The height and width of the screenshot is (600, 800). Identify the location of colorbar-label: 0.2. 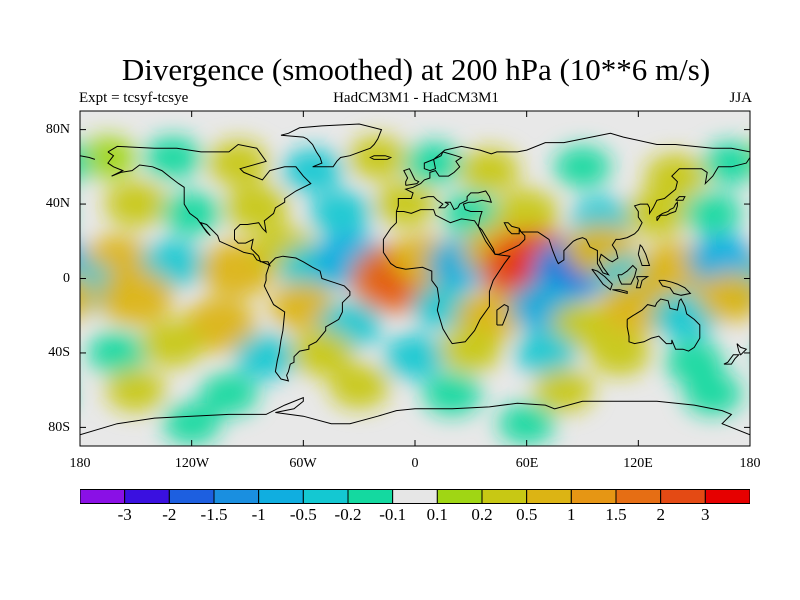
(482, 514).